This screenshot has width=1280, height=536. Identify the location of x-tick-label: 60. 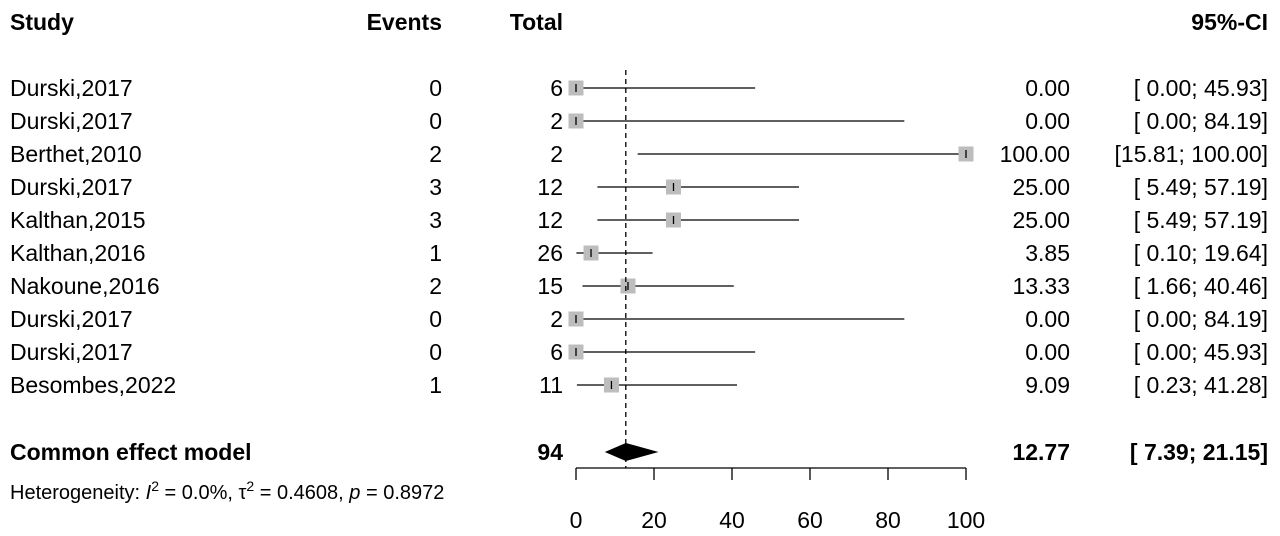
(810, 520).